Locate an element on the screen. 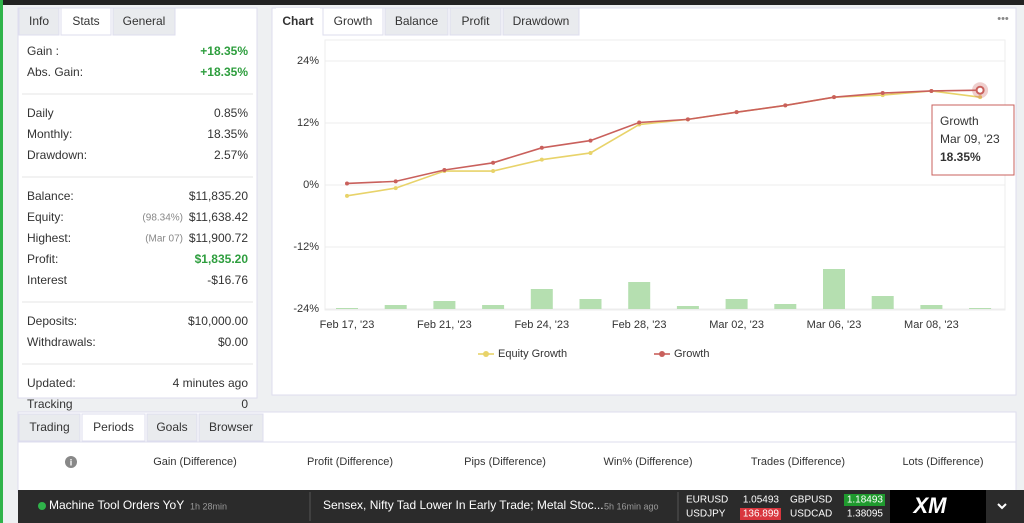 This screenshot has width=1024, height=523. tab-label: Trading is located at coordinates (49, 427).